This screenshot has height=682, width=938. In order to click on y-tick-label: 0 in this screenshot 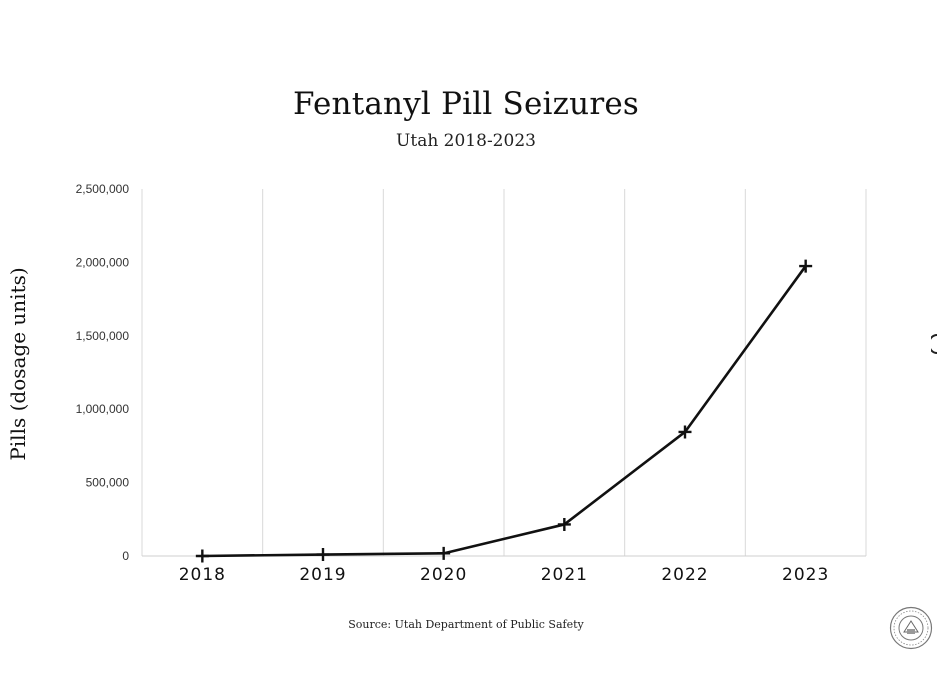, I will do `click(125, 556)`.